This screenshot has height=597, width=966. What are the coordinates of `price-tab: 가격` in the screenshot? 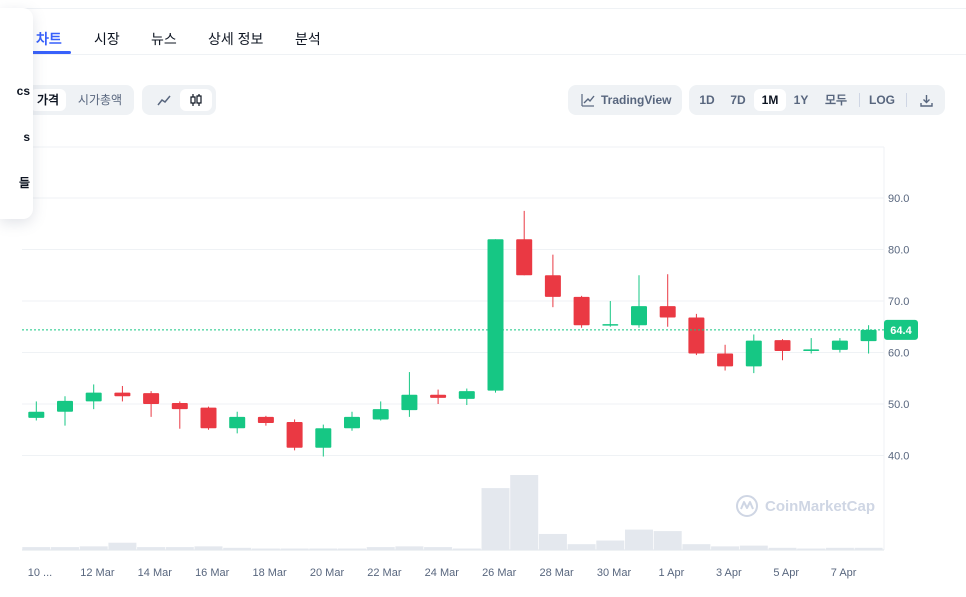 It's located at (48, 100).